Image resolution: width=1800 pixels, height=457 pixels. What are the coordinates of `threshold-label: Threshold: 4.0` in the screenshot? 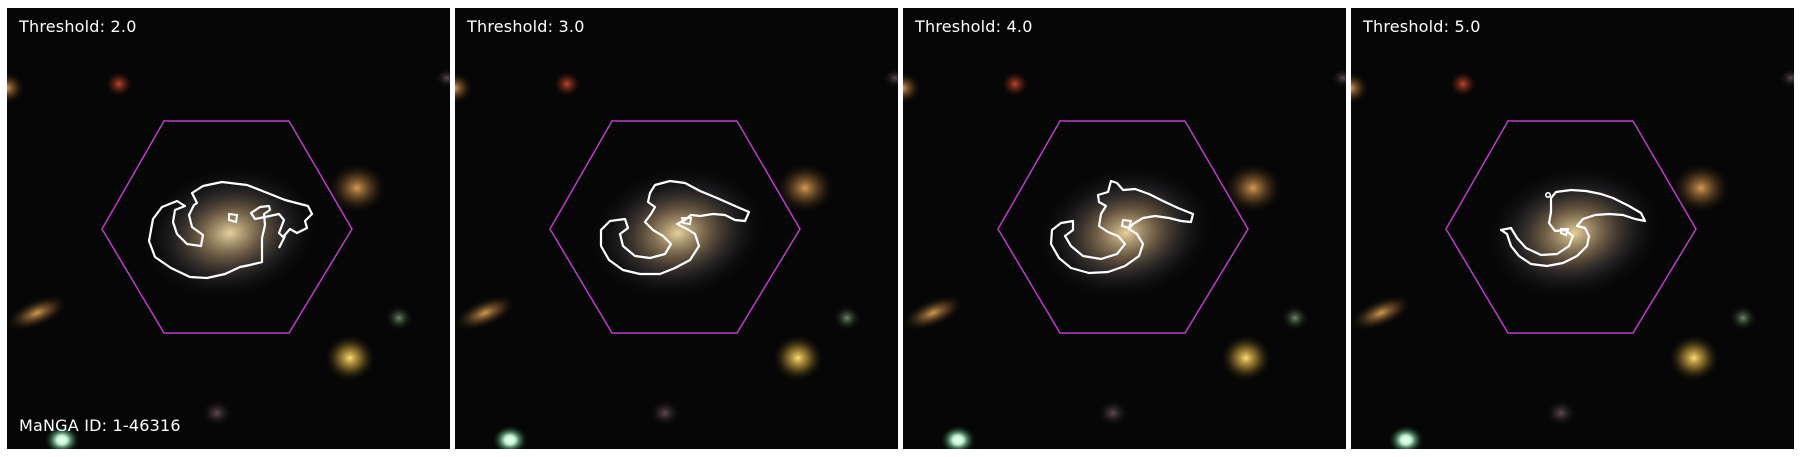 It's located at (974, 26).